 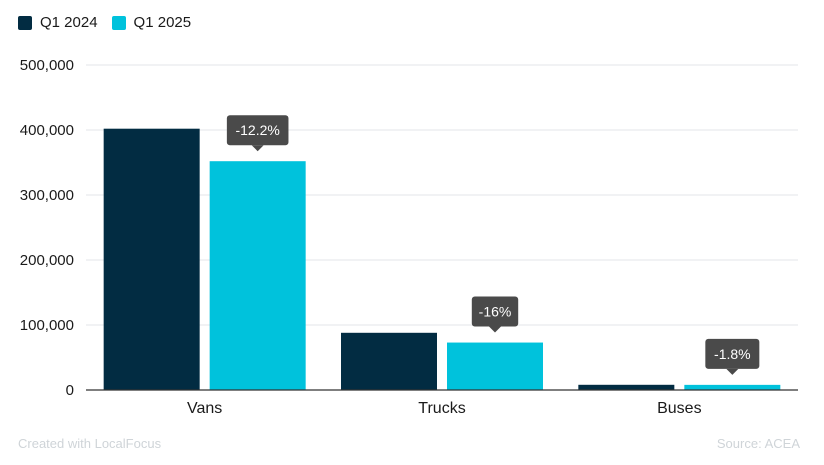 I want to click on legend-item-q1-2025: Q1 2025, so click(x=151, y=22).